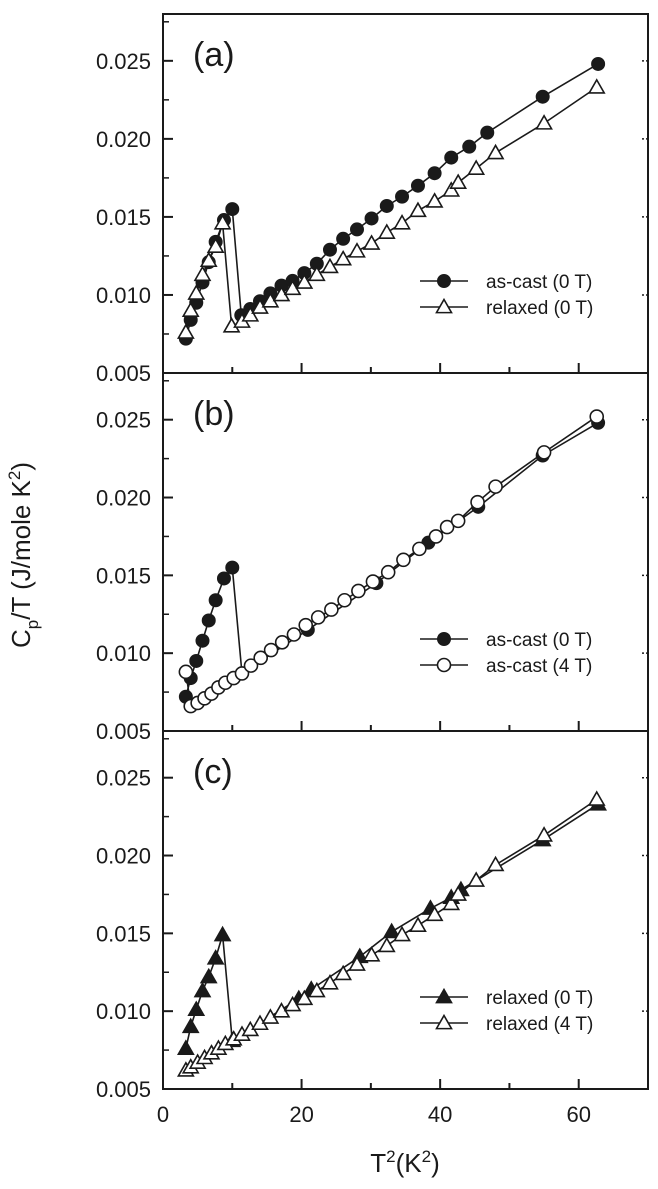 This screenshot has height=1189, width=658. Describe the element at coordinates (539, 308) in the screenshot. I see `legend-label: relaxed (0 T)` at that location.